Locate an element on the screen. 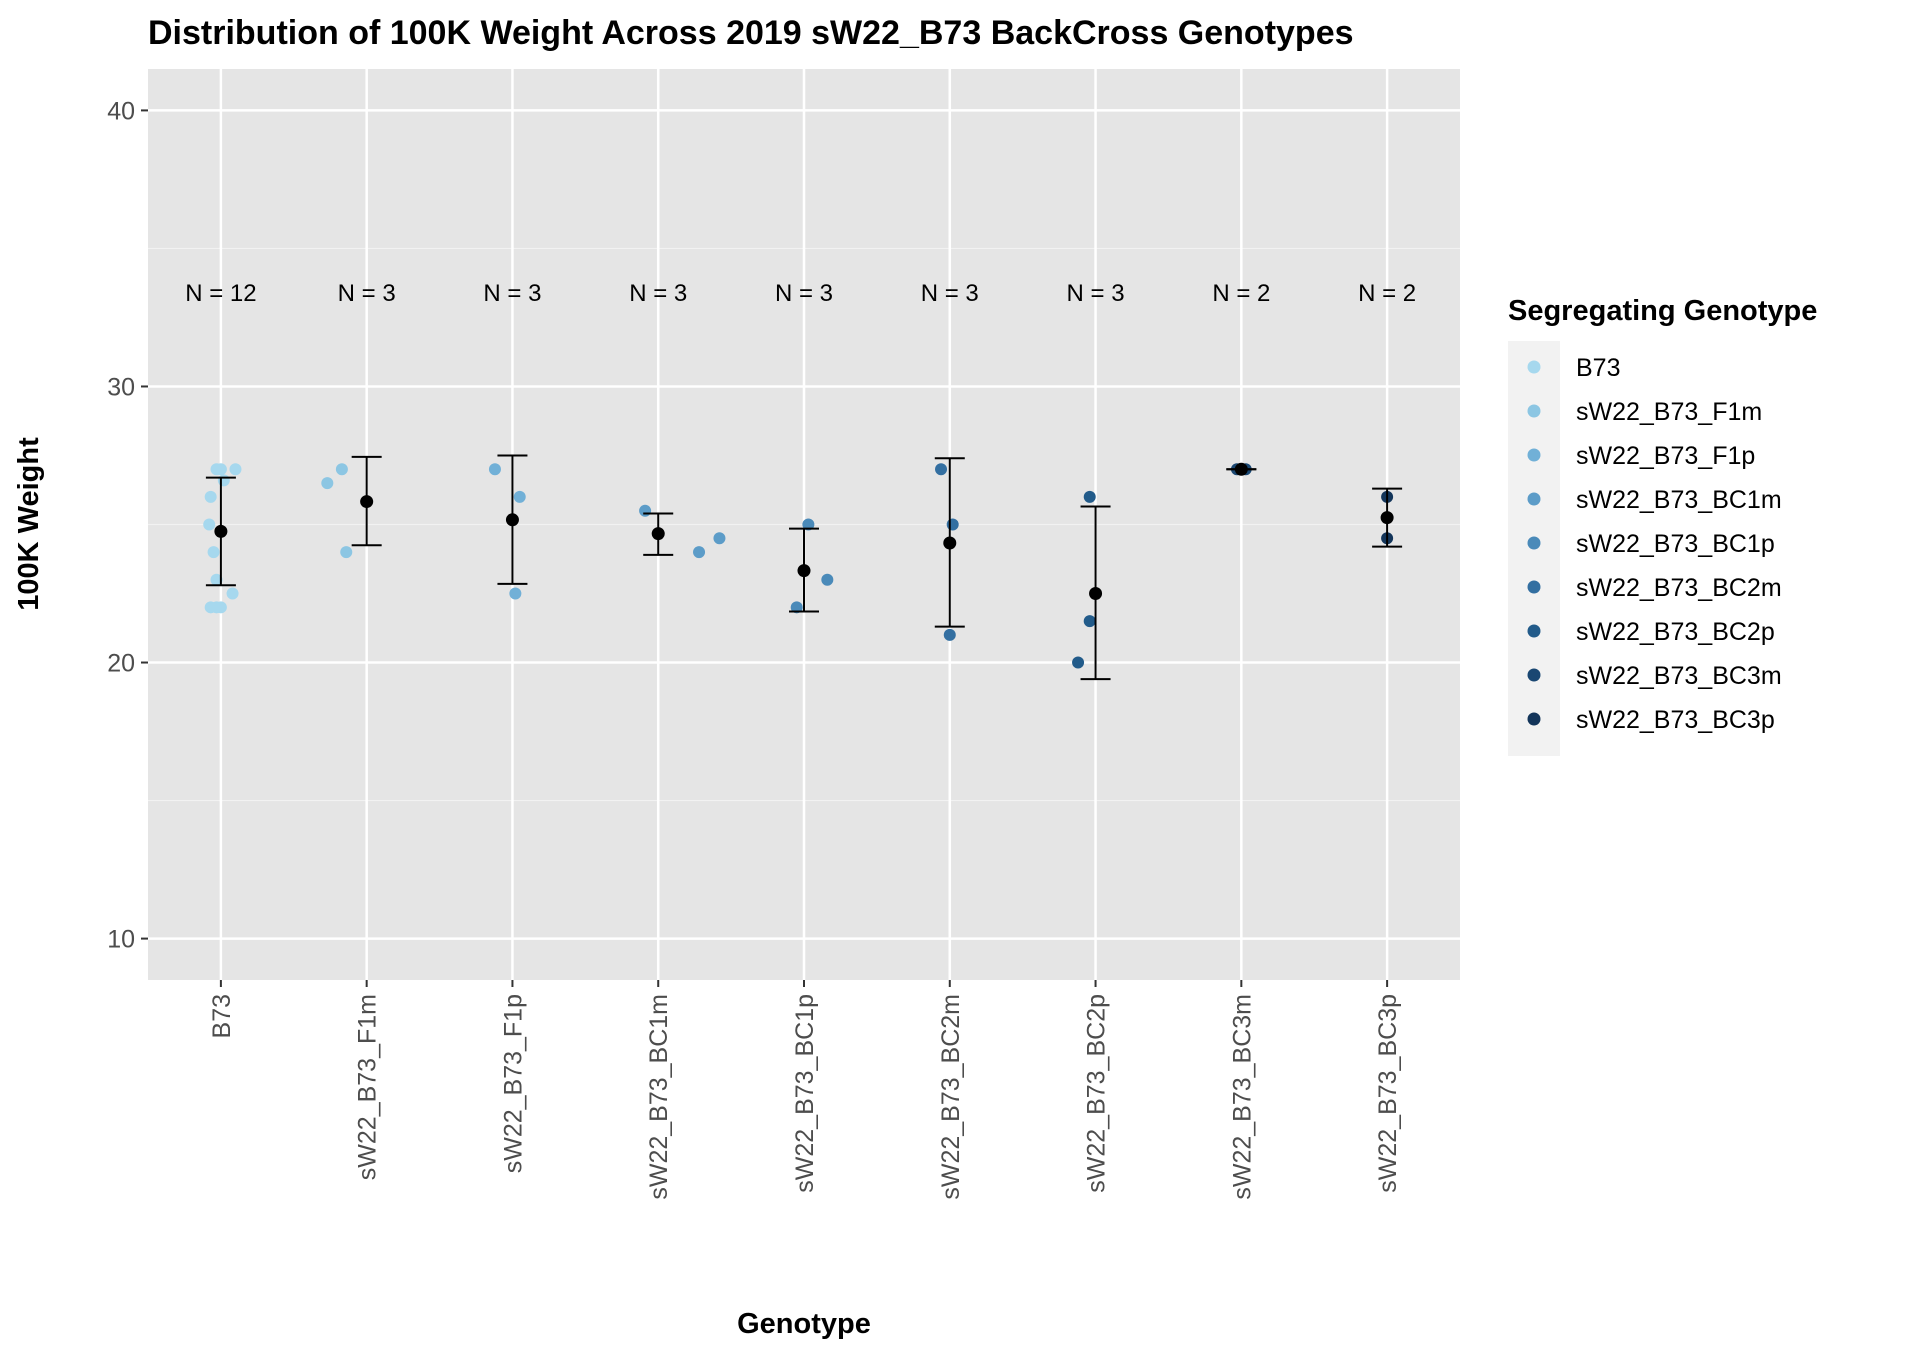 This screenshot has width=1920, height=1349. x-axis-title: Genotype is located at coordinates (804, 1324).